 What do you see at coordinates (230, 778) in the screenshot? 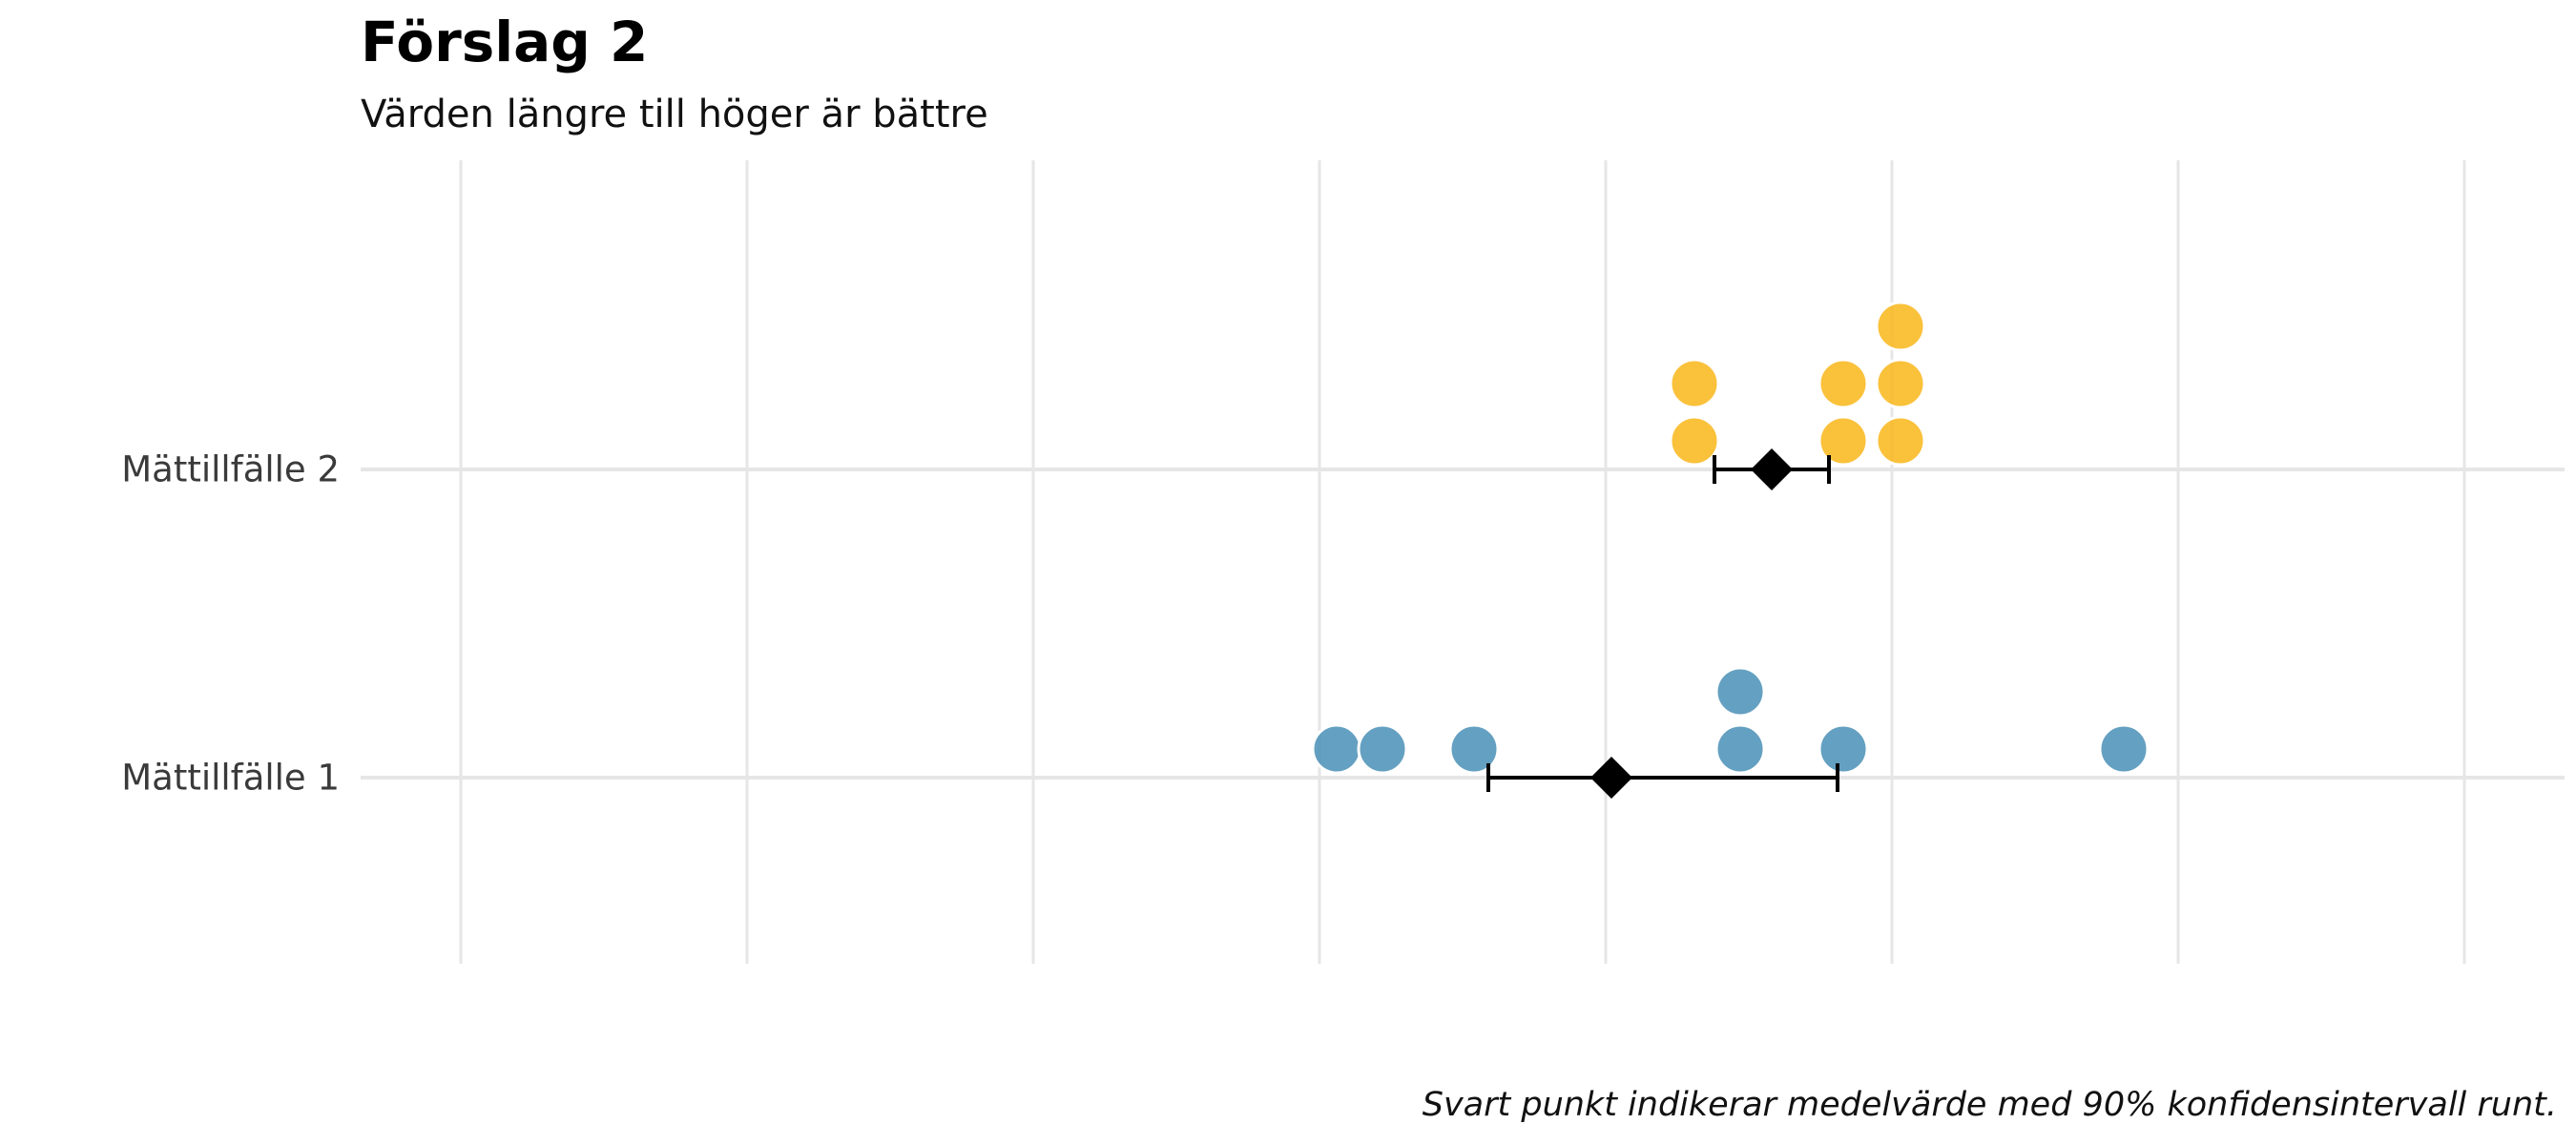
I see `y-tick-label: Mättillfälle 1` at bounding box center [230, 778].